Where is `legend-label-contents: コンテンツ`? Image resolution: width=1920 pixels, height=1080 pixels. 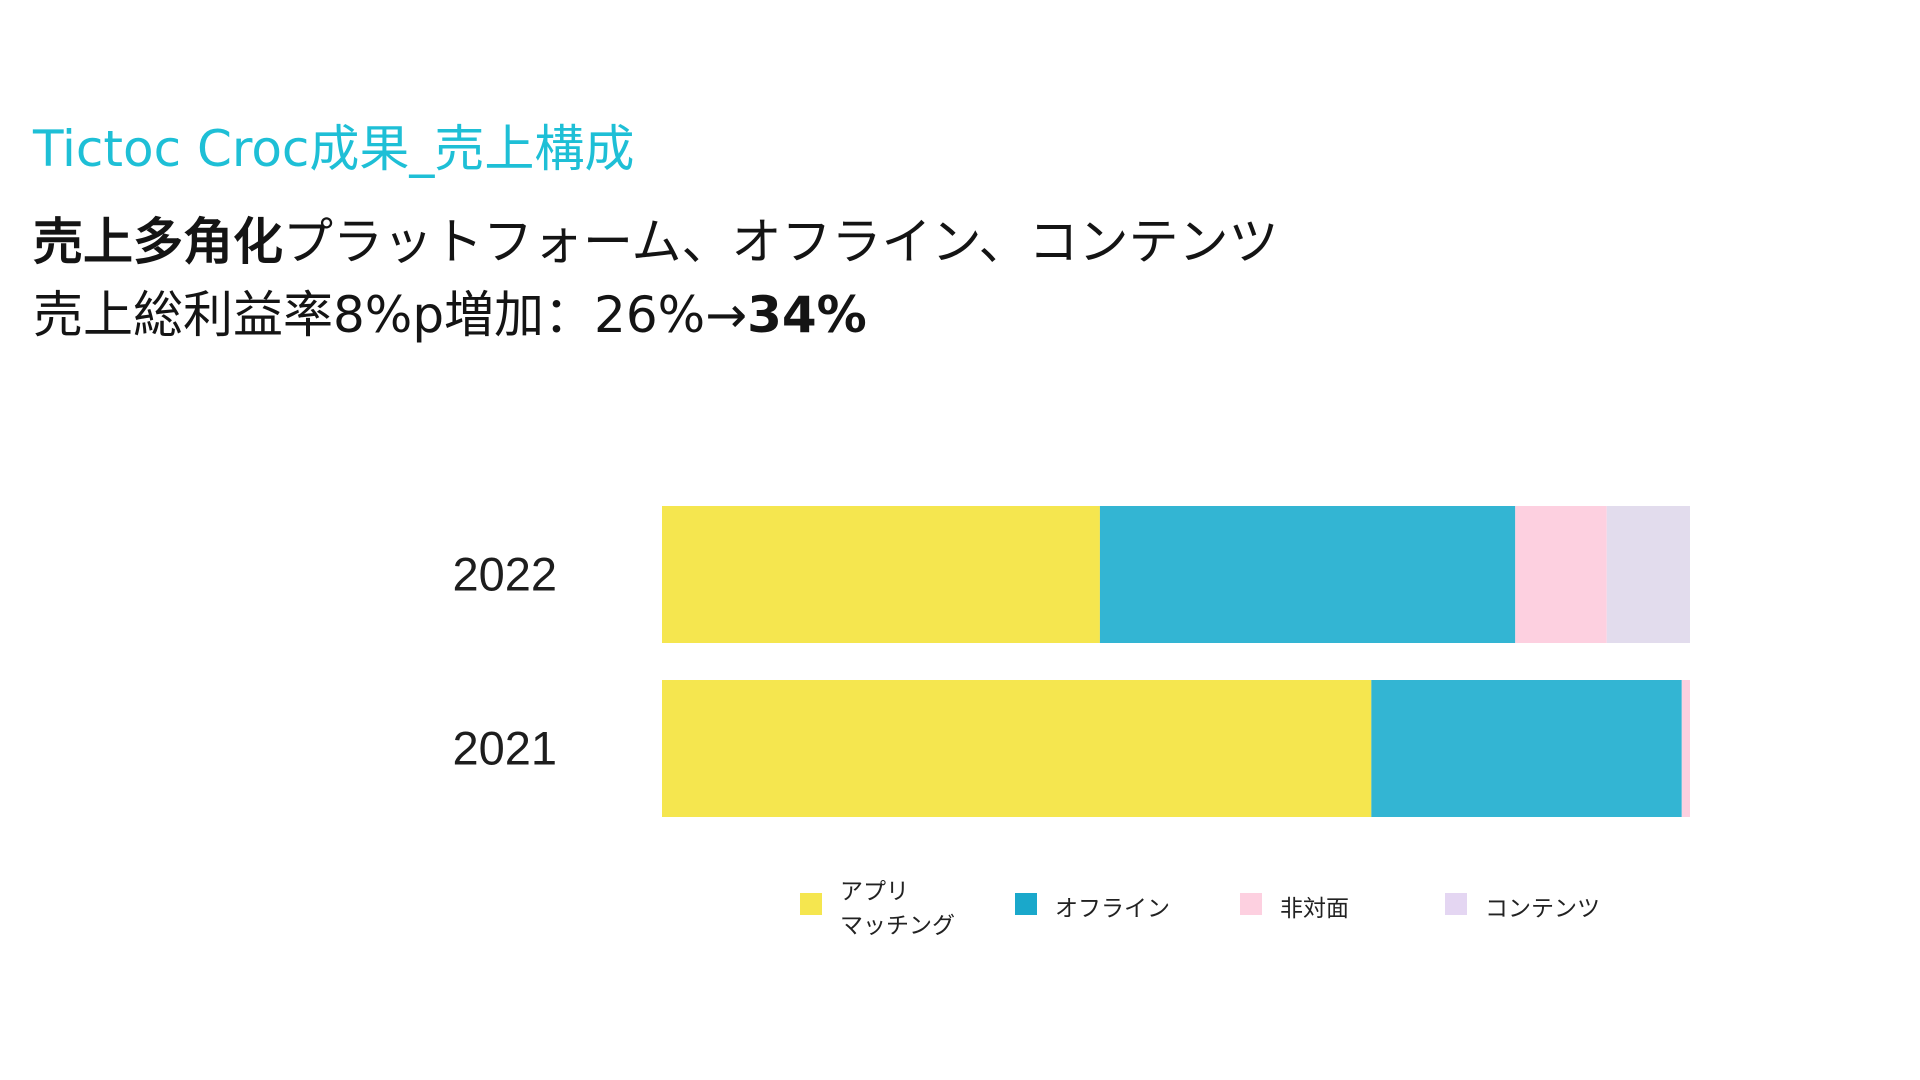 legend-label-contents: コンテンツ is located at coordinates (1542, 909).